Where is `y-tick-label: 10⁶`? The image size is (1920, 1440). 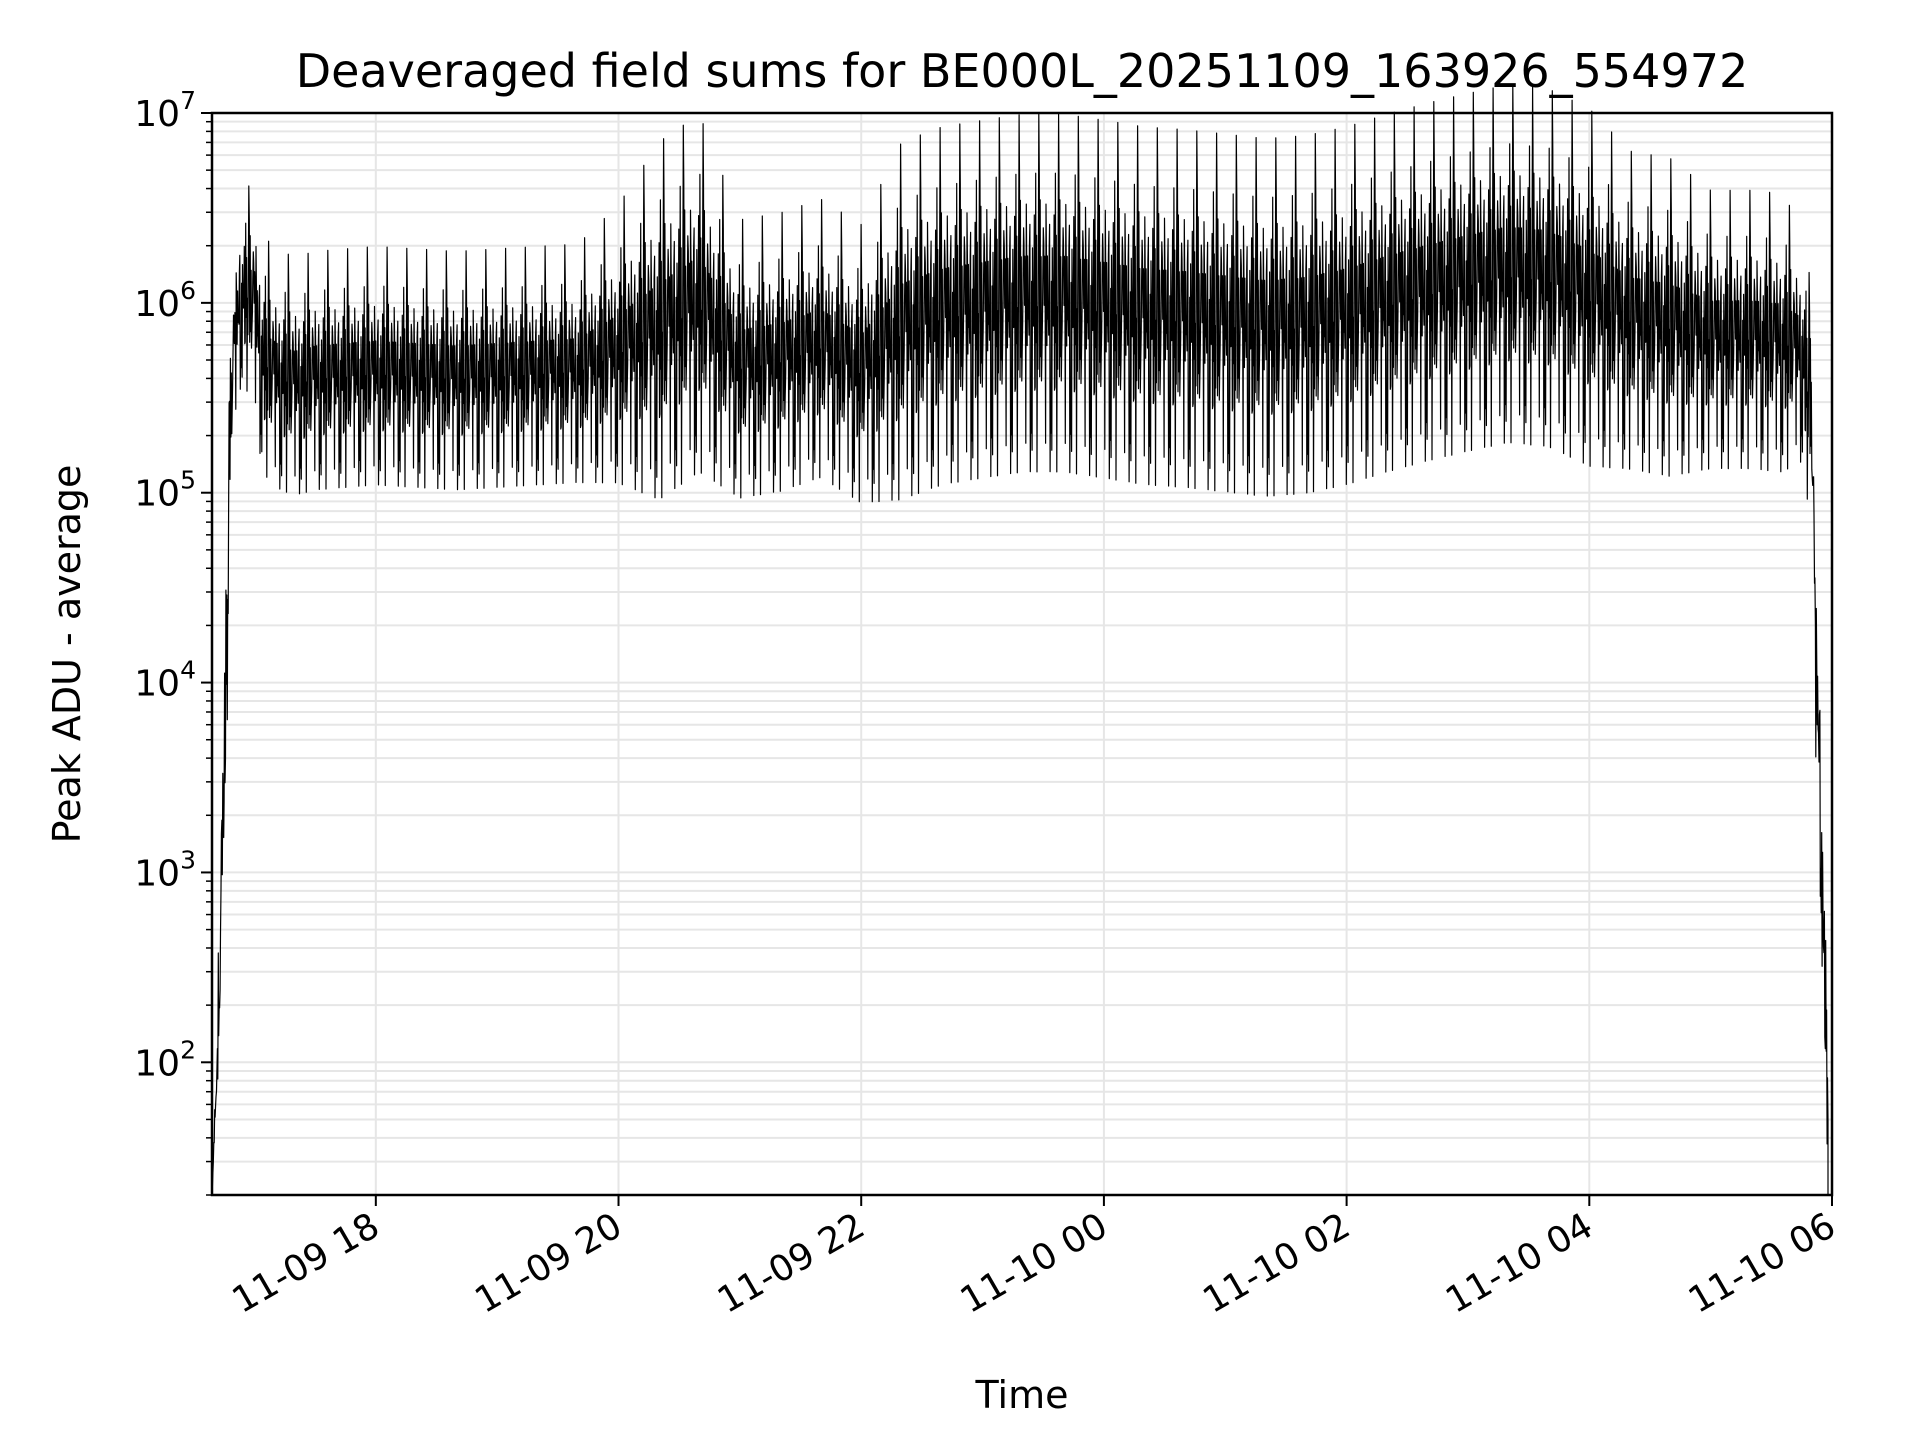
y-tick-label: 10⁶ is located at coordinates (165, 300).